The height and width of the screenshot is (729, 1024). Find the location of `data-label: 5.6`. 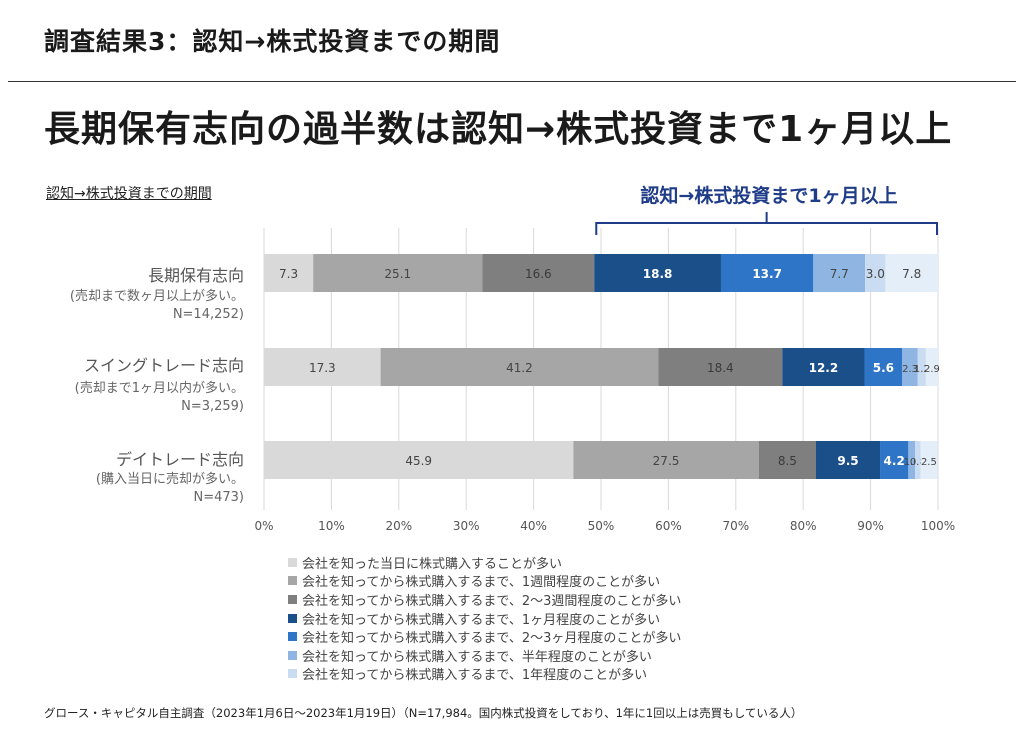

data-label: 5.6 is located at coordinates (883, 368).